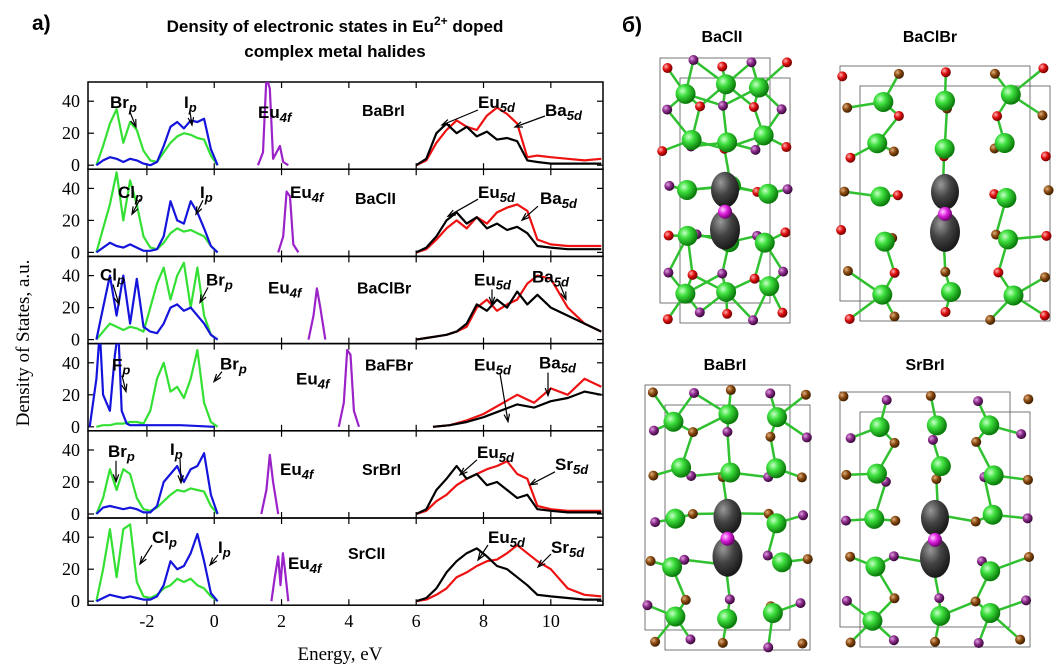 The height and width of the screenshot is (668, 1062). I want to click on cell-edge, so click(935, 183).